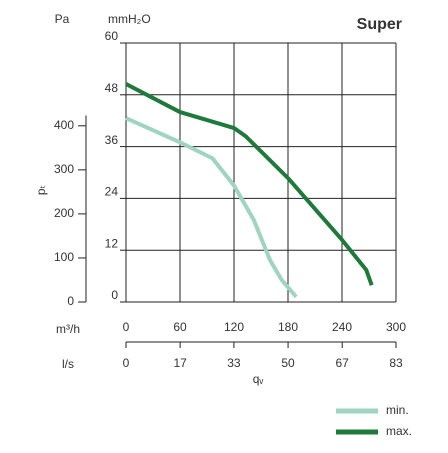 This screenshot has width=448, height=453. What do you see at coordinates (379, 24) in the screenshot?
I see `chart-title: Super` at bounding box center [379, 24].